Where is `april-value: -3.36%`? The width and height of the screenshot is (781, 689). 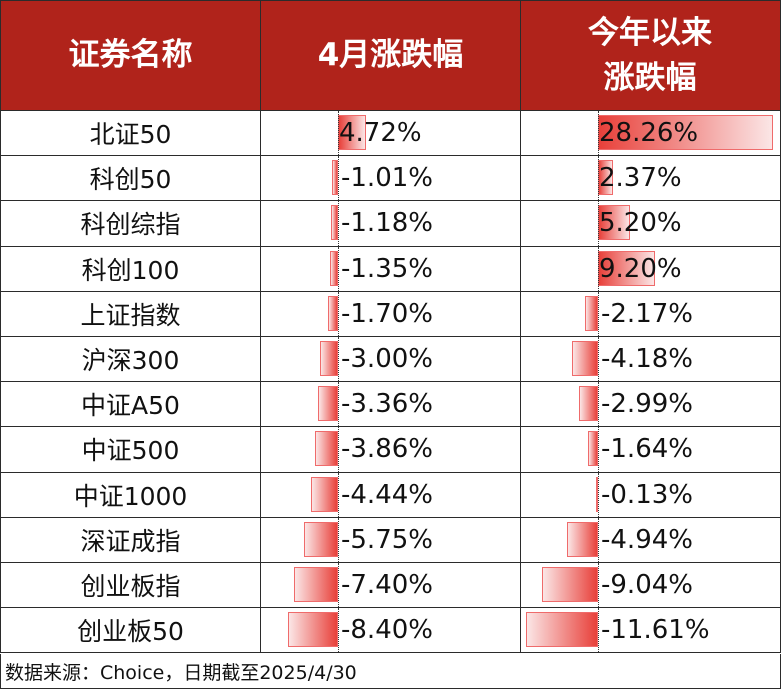 april-value: -3.36% is located at coordinates (387, 404).